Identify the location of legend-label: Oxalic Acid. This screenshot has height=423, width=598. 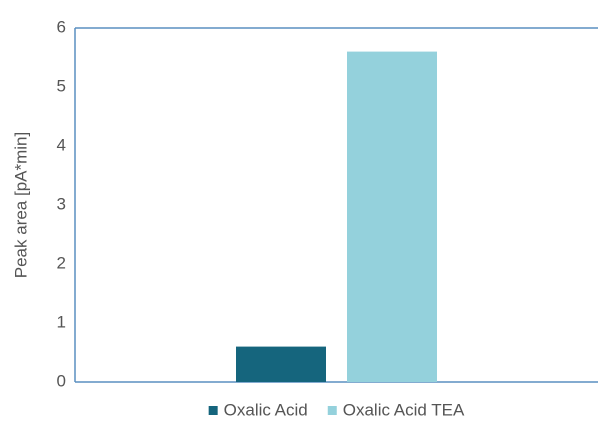
(266, 409).